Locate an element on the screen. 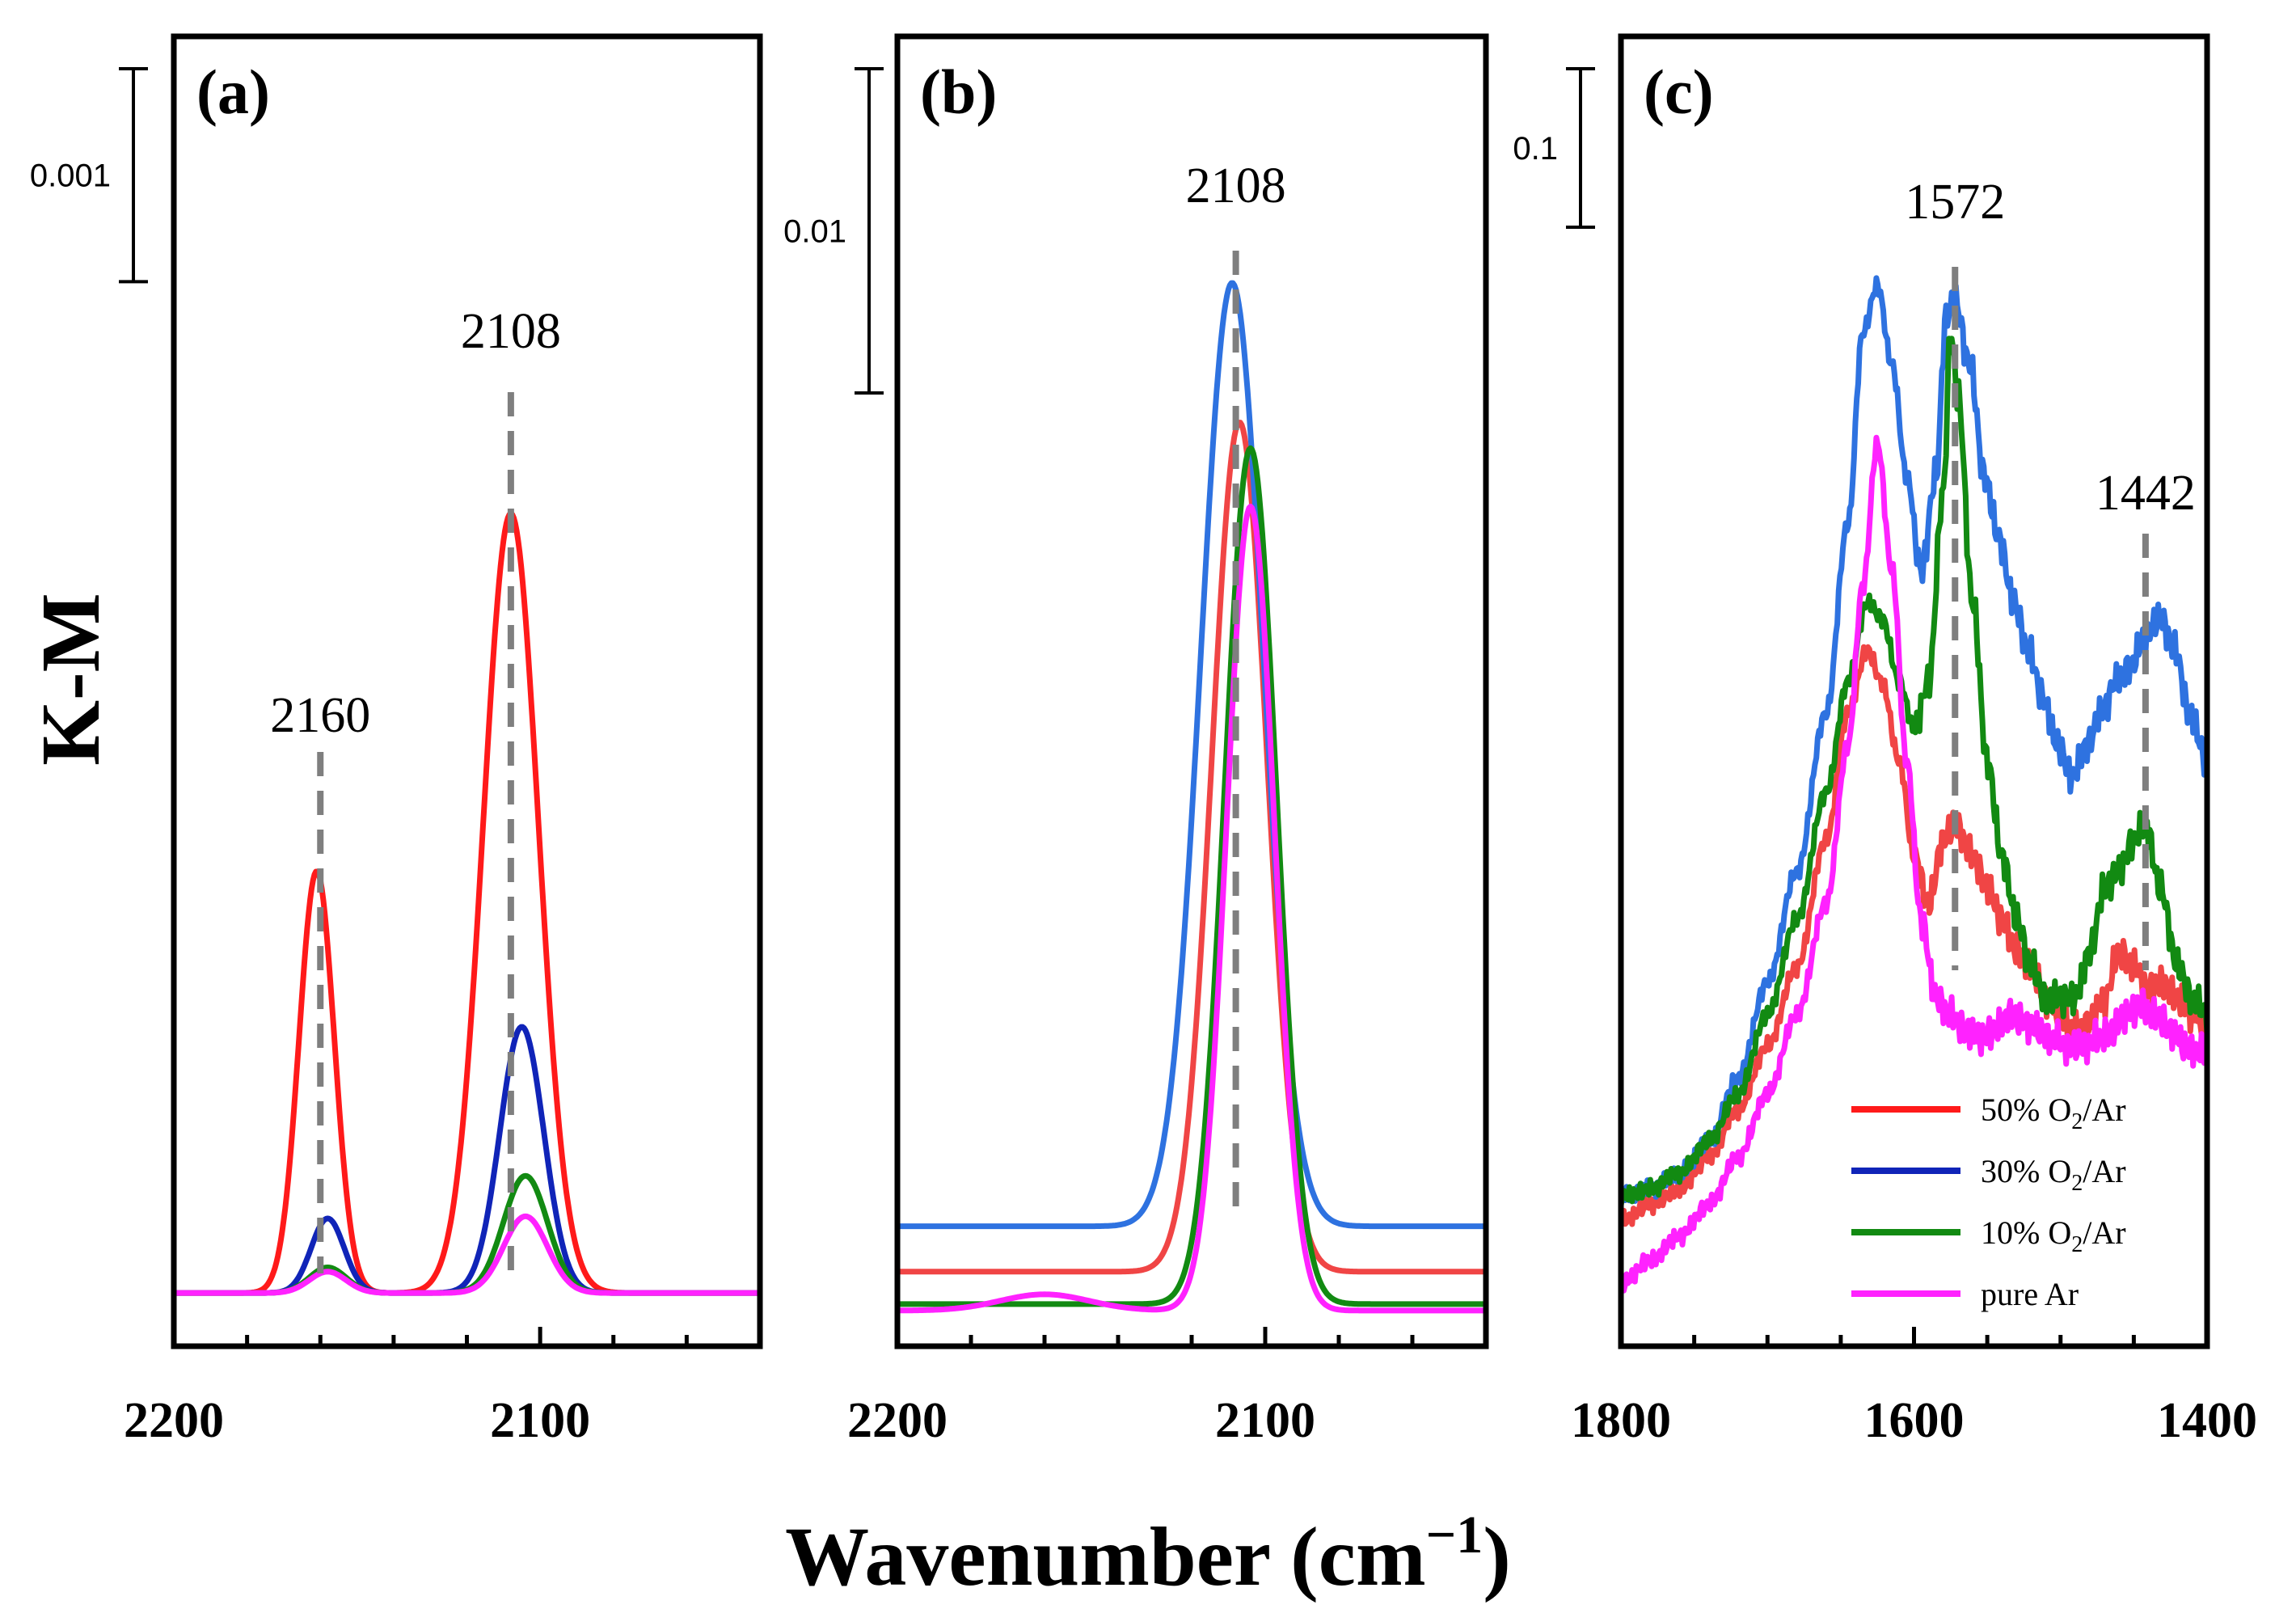  scale-bar-label: 0.001 is located at coordinates (70, 176).